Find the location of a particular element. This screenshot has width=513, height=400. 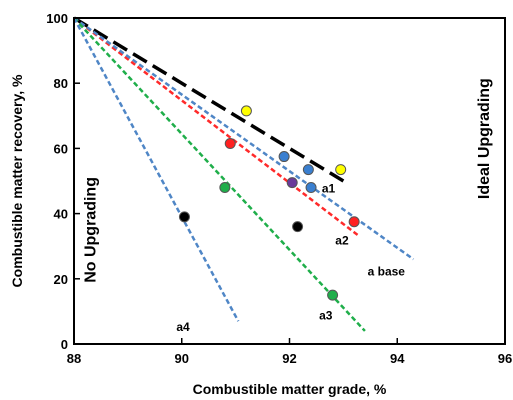

y-tick-label: 100 is located at coordinates (57, 18).